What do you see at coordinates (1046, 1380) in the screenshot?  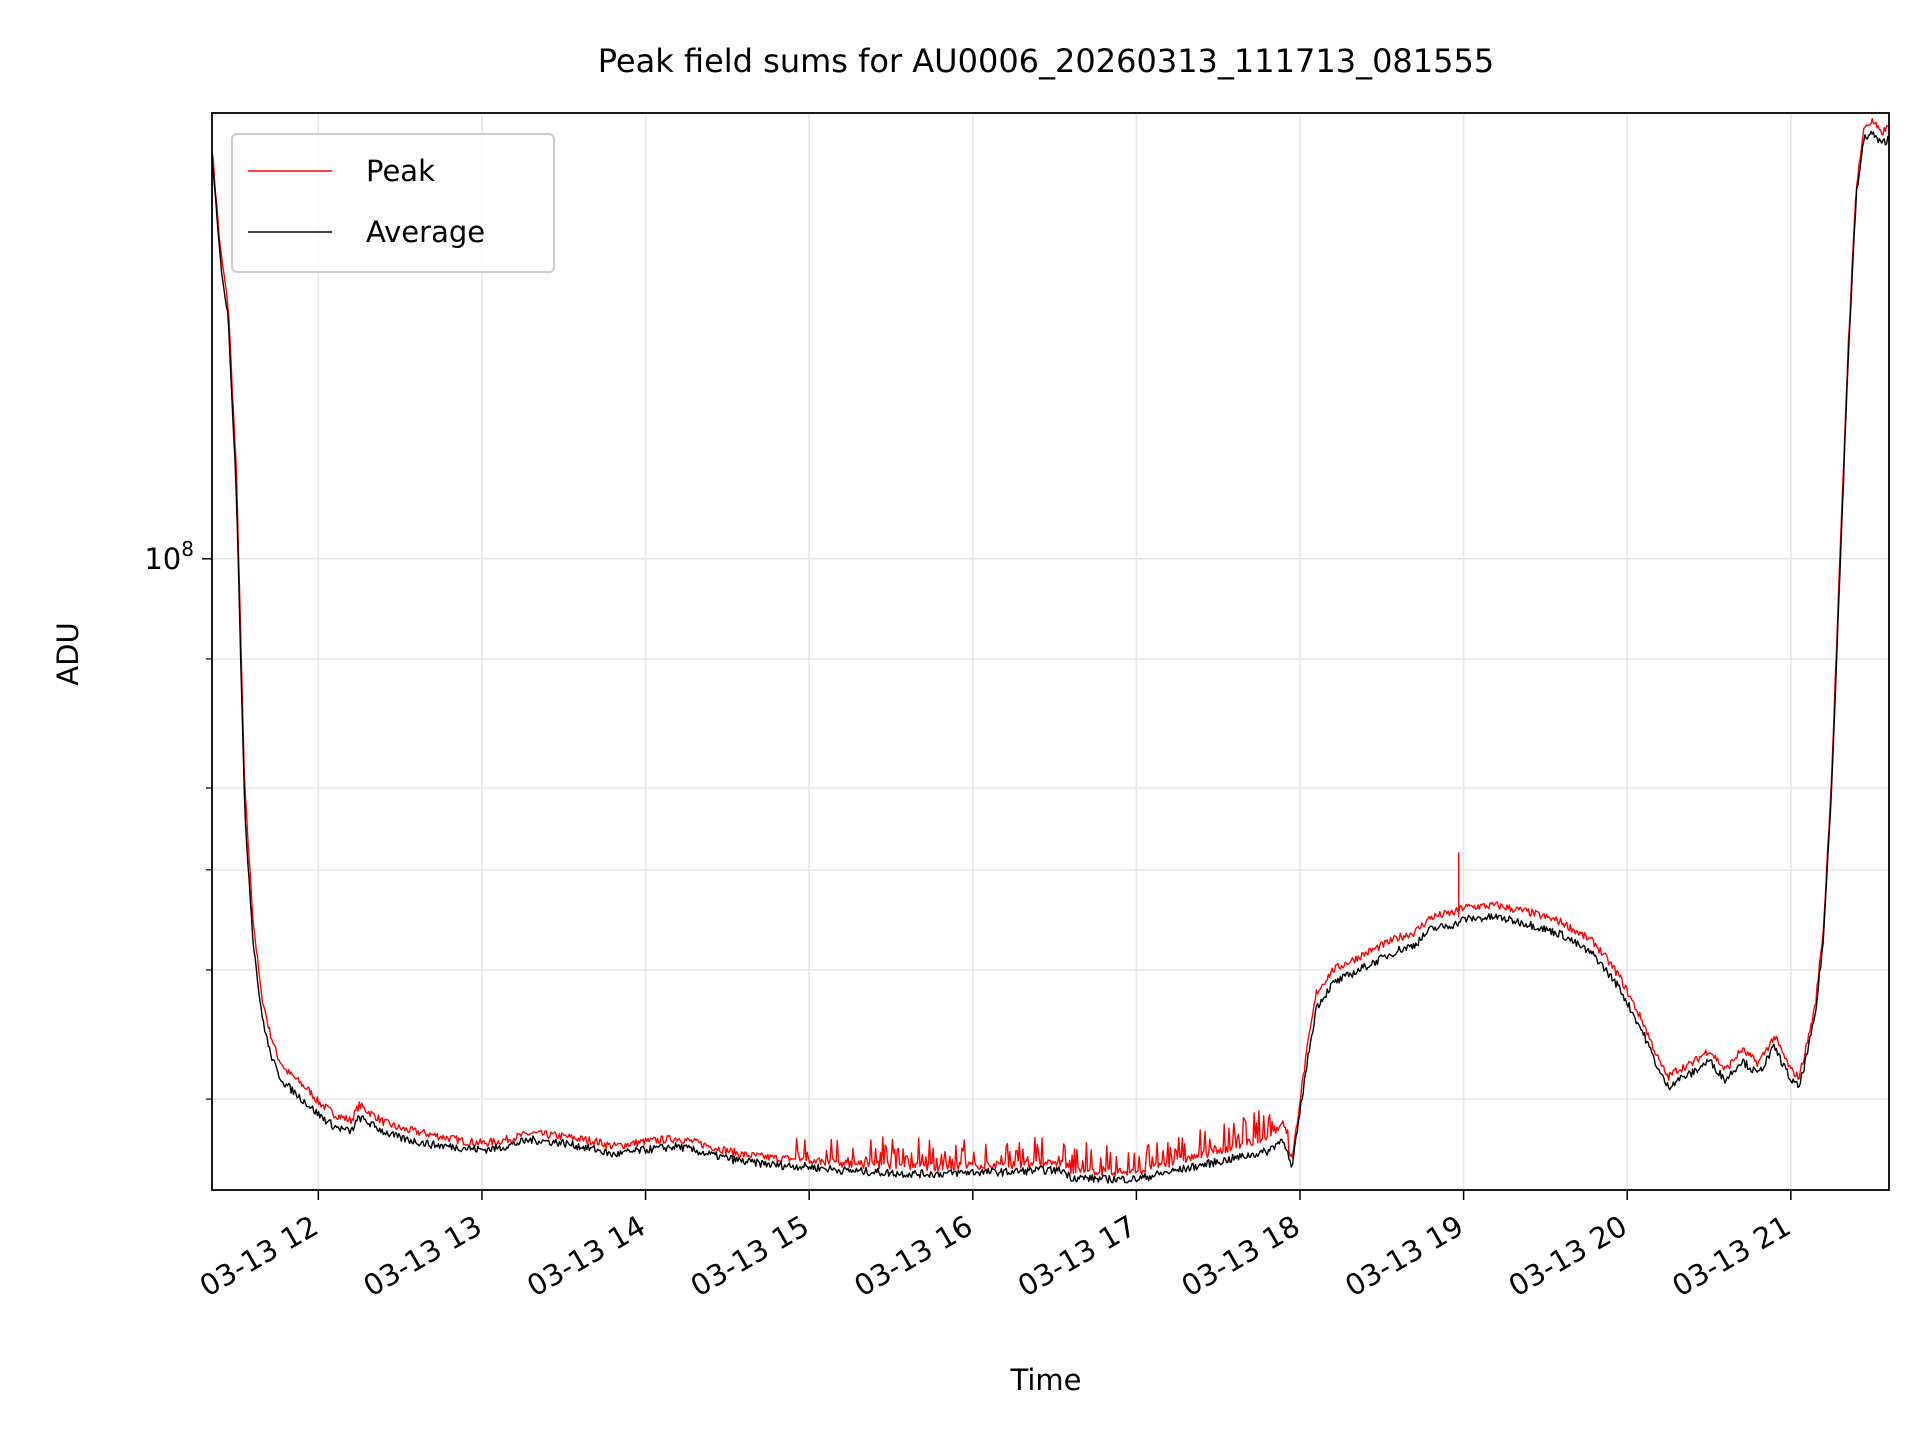 I see `x-axis-label: Time` at bounding box center [1046, 1380].